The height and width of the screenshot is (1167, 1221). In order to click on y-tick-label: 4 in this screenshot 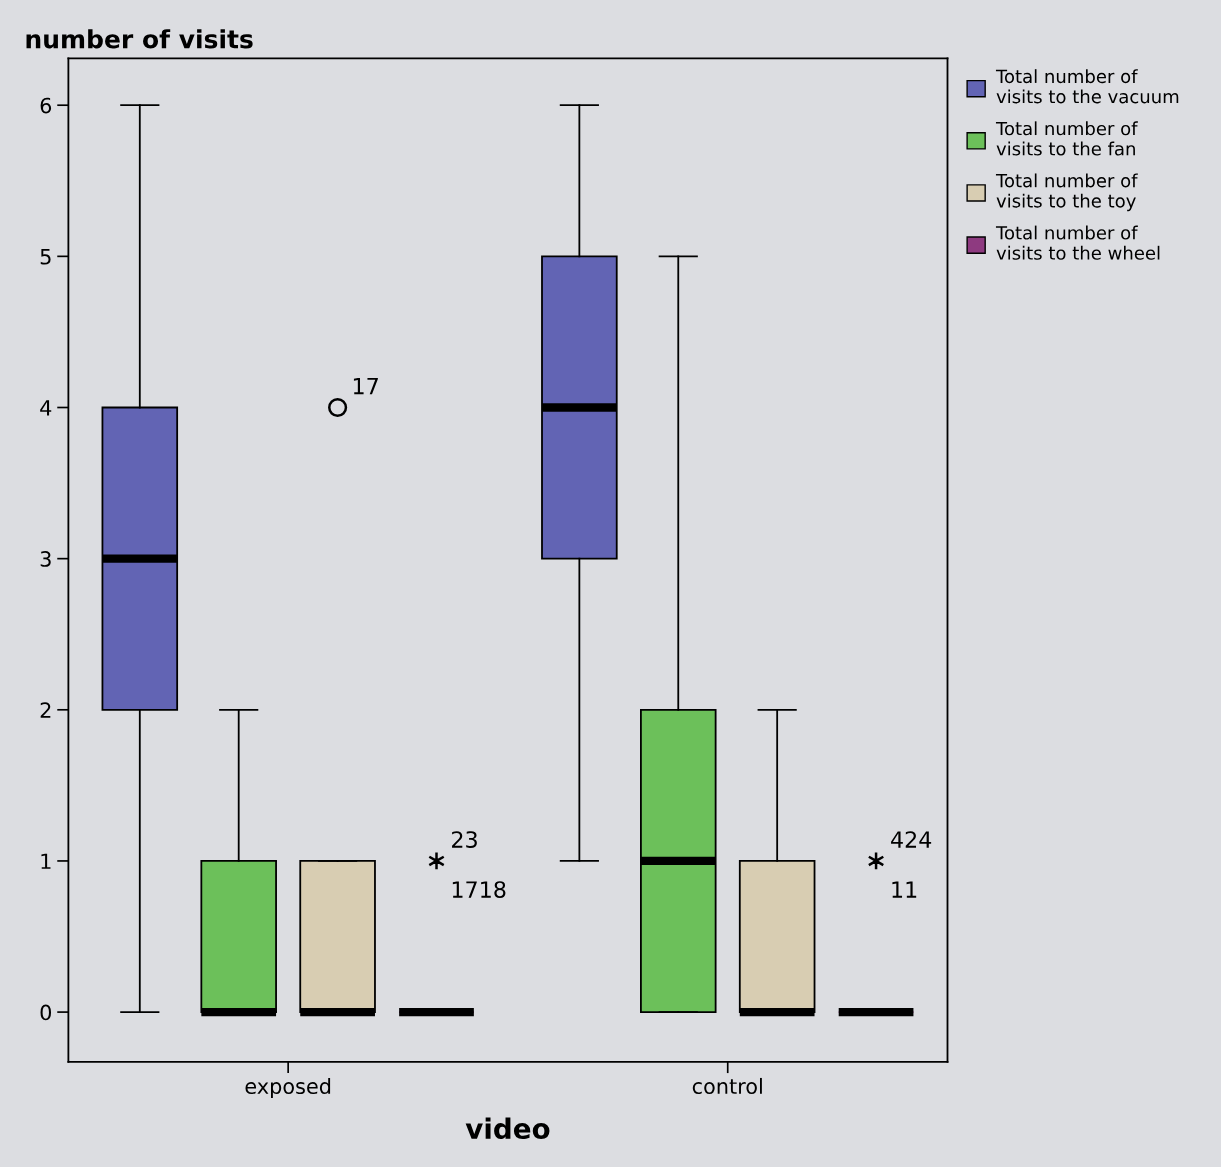, I will do `click(46, 408)`.